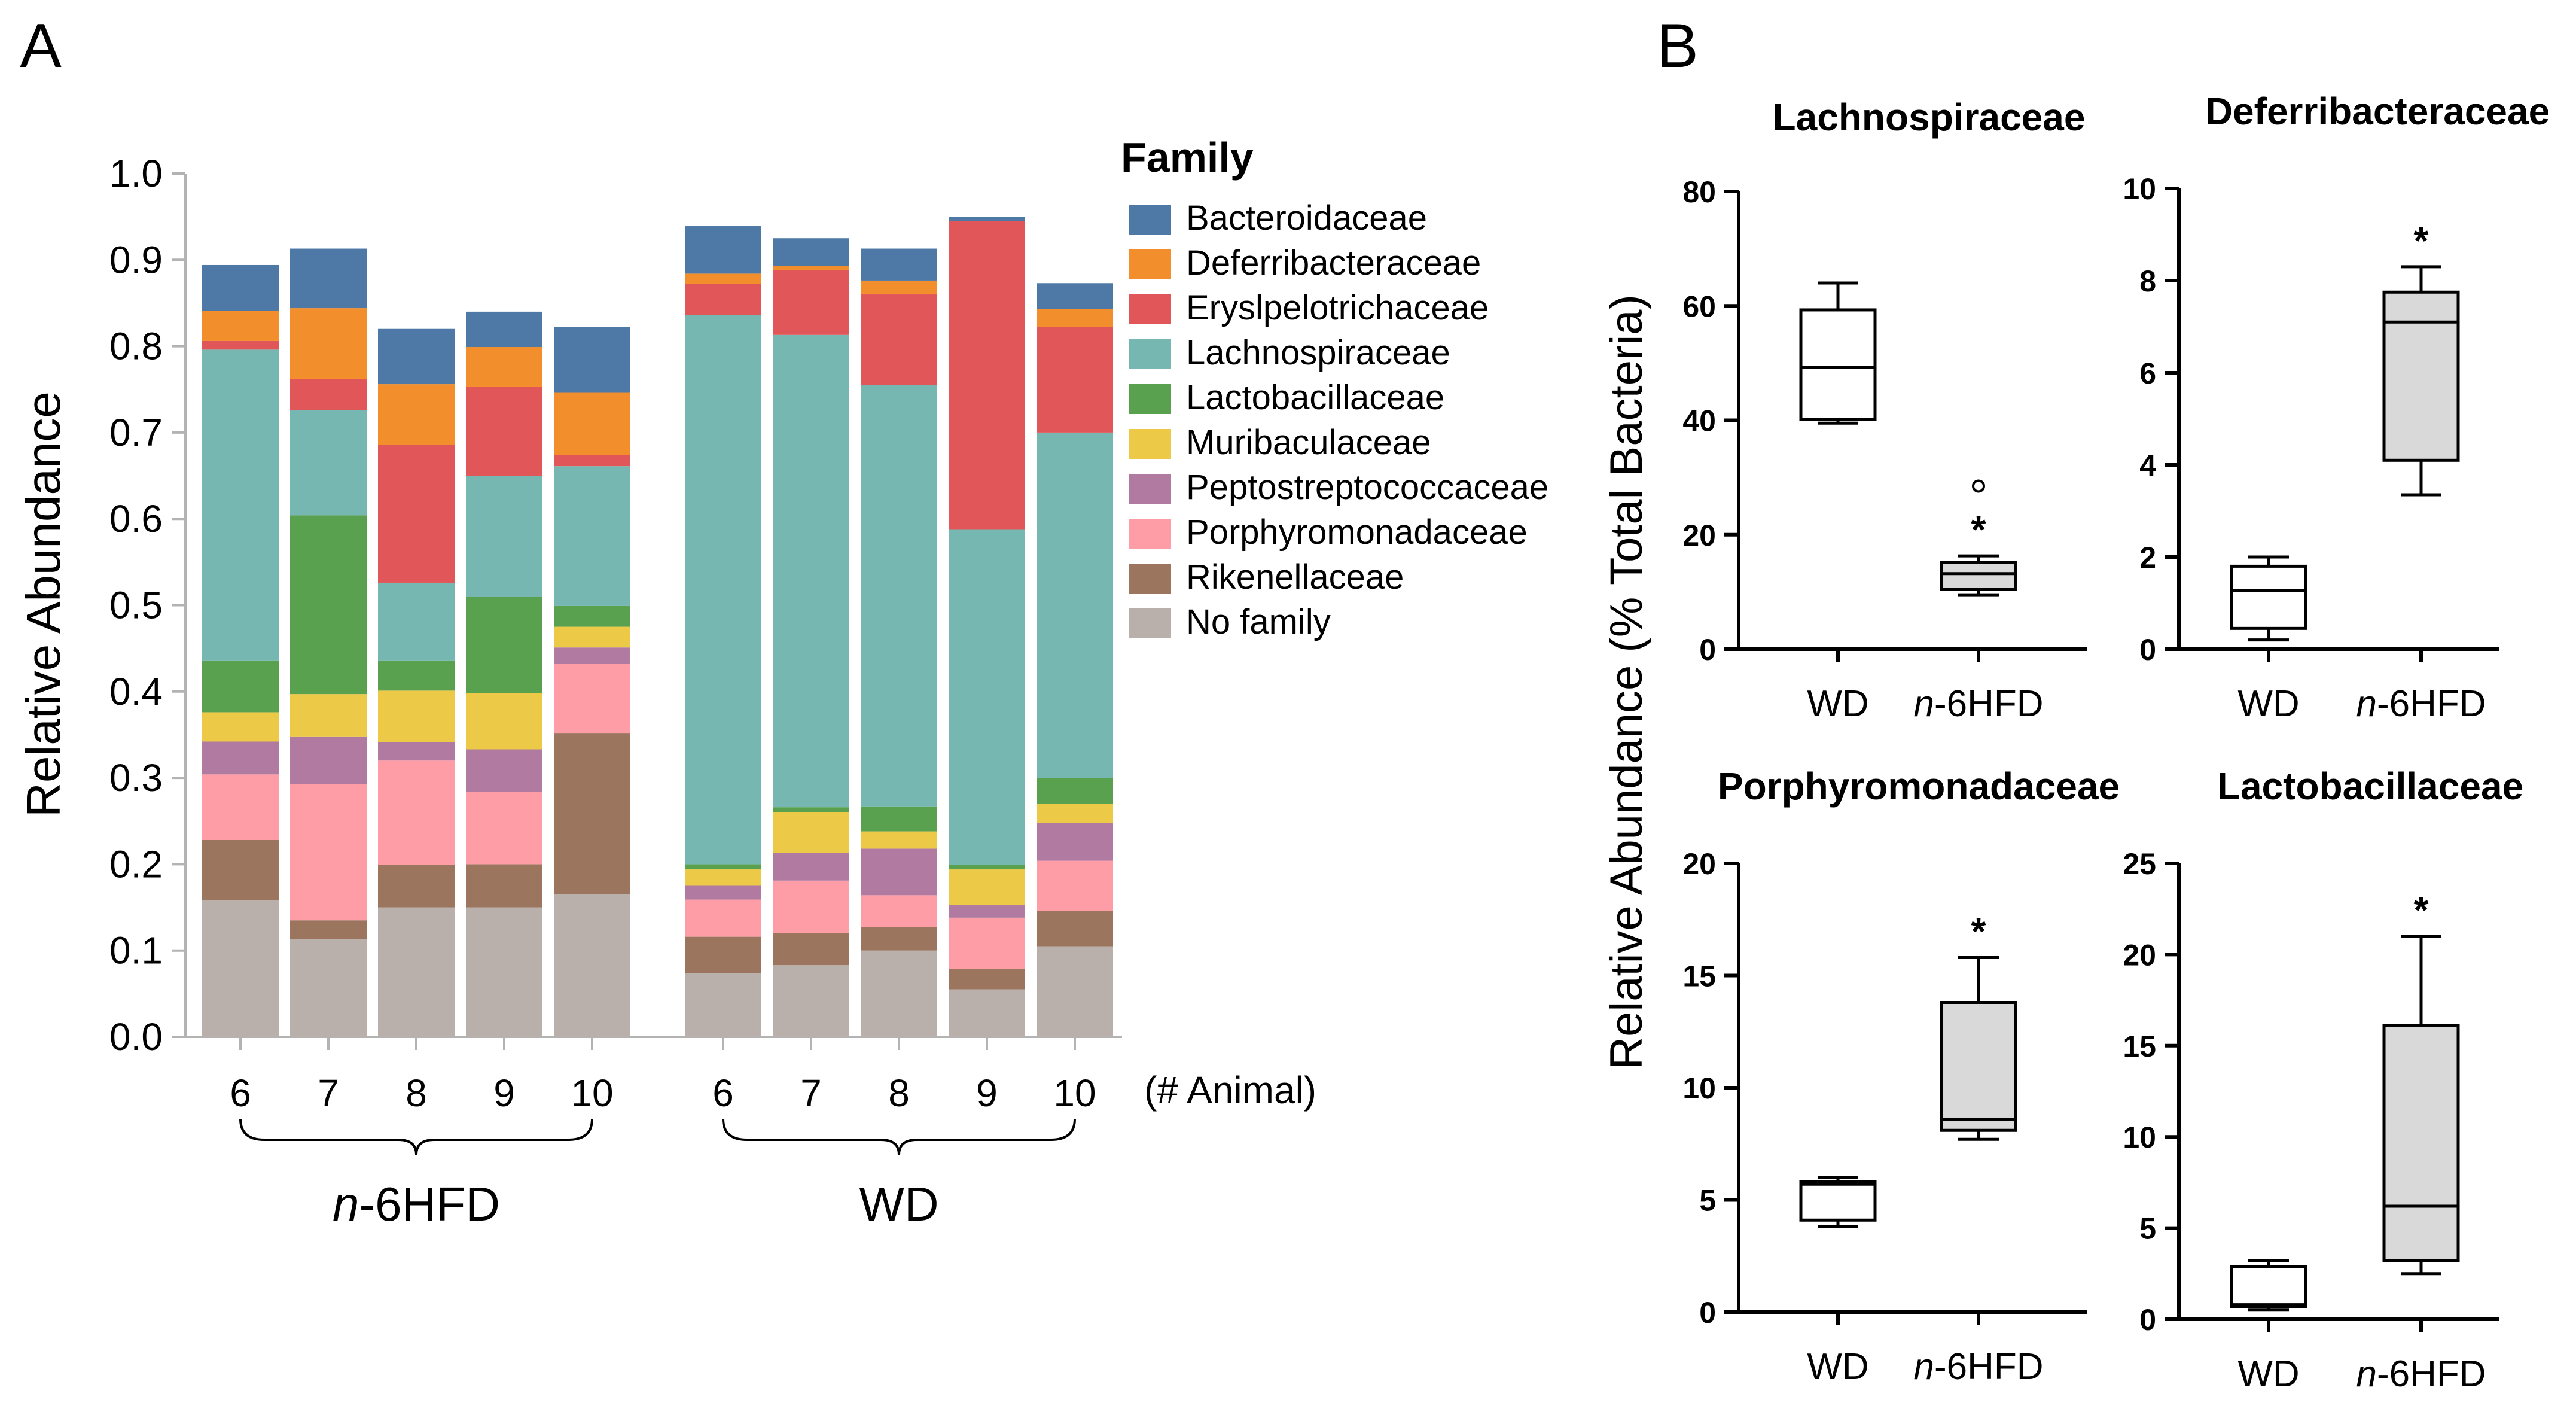 The height and width of the screenshot is (1412, 2576). Describe the element at coordinates (2139, 1046) in the screenshot. I see `b4-y-tick-label: 15` at that location.